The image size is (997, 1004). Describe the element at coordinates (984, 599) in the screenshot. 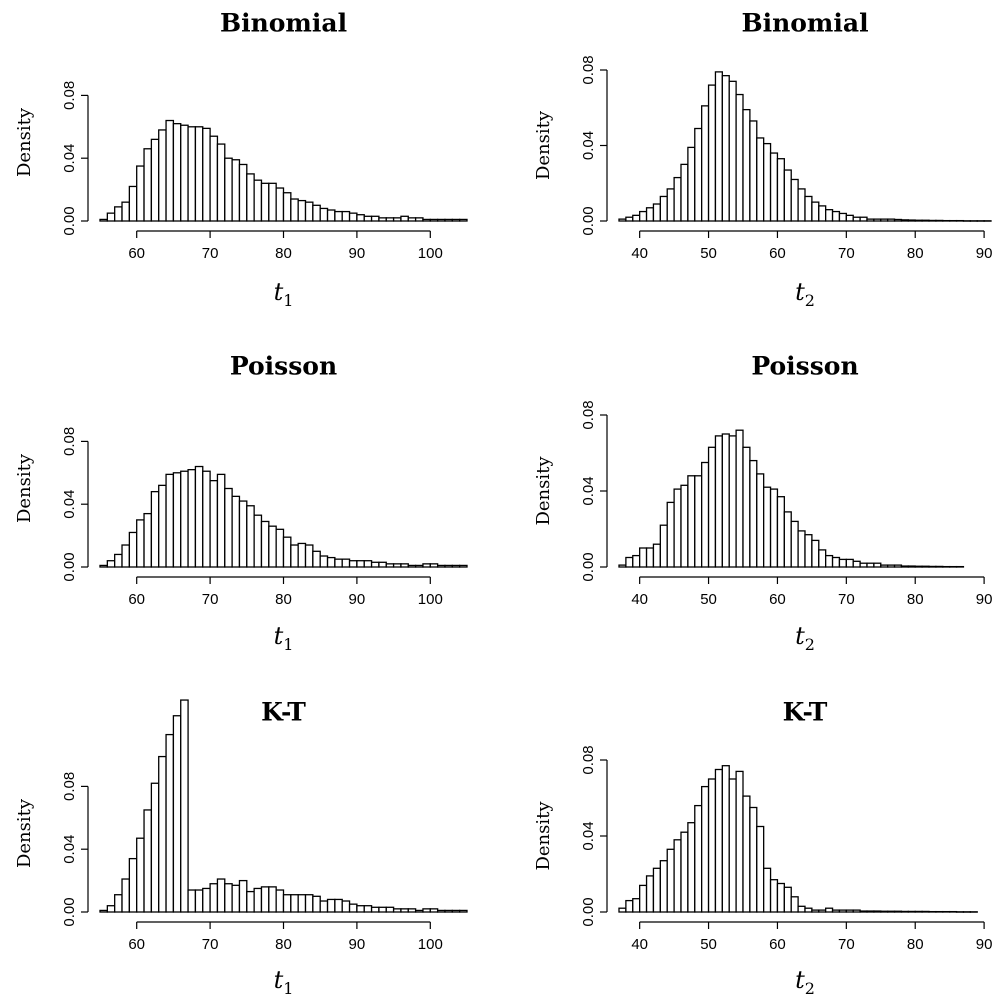

I see `x-tick-label: 90` at that location.